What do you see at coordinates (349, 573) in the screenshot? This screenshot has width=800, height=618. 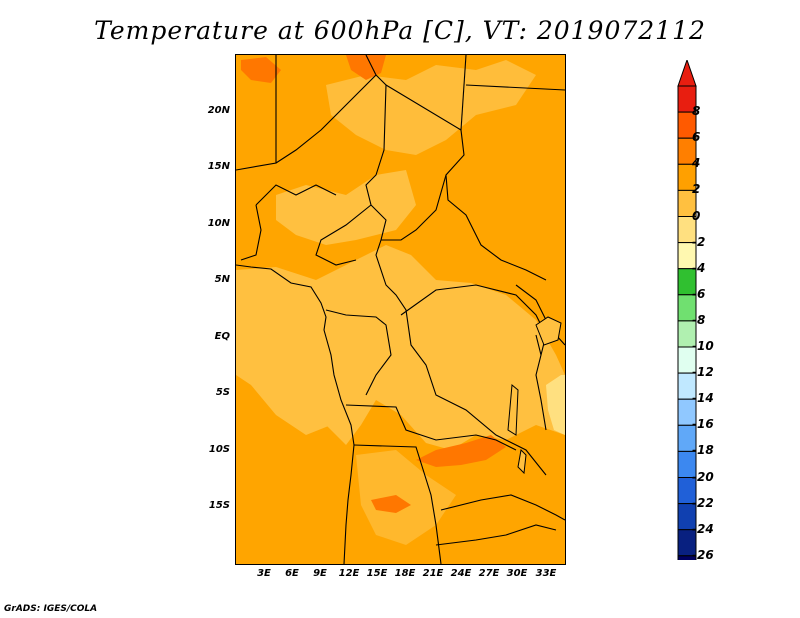 I see `lon-label-12e: 12E` at bounding box center [349, 573].